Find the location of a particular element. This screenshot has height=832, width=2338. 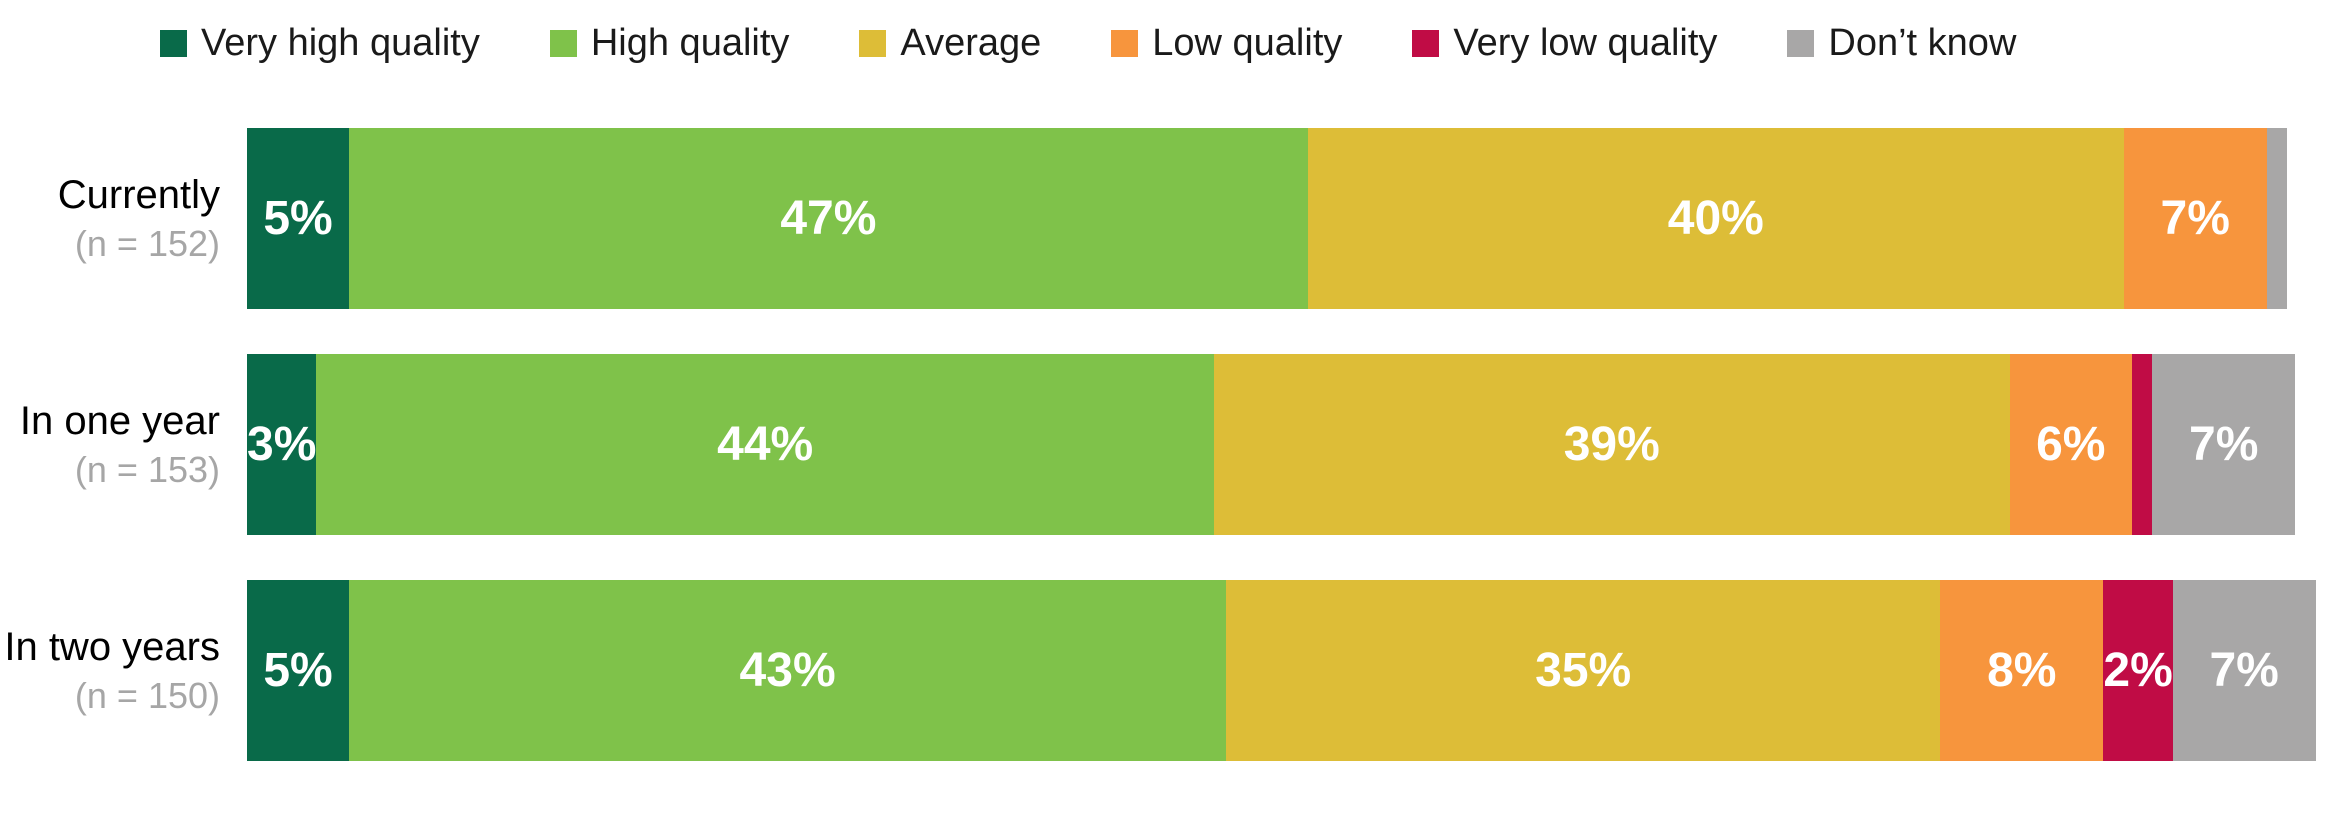

row-label: Currently is located at coordinates (138, 195).